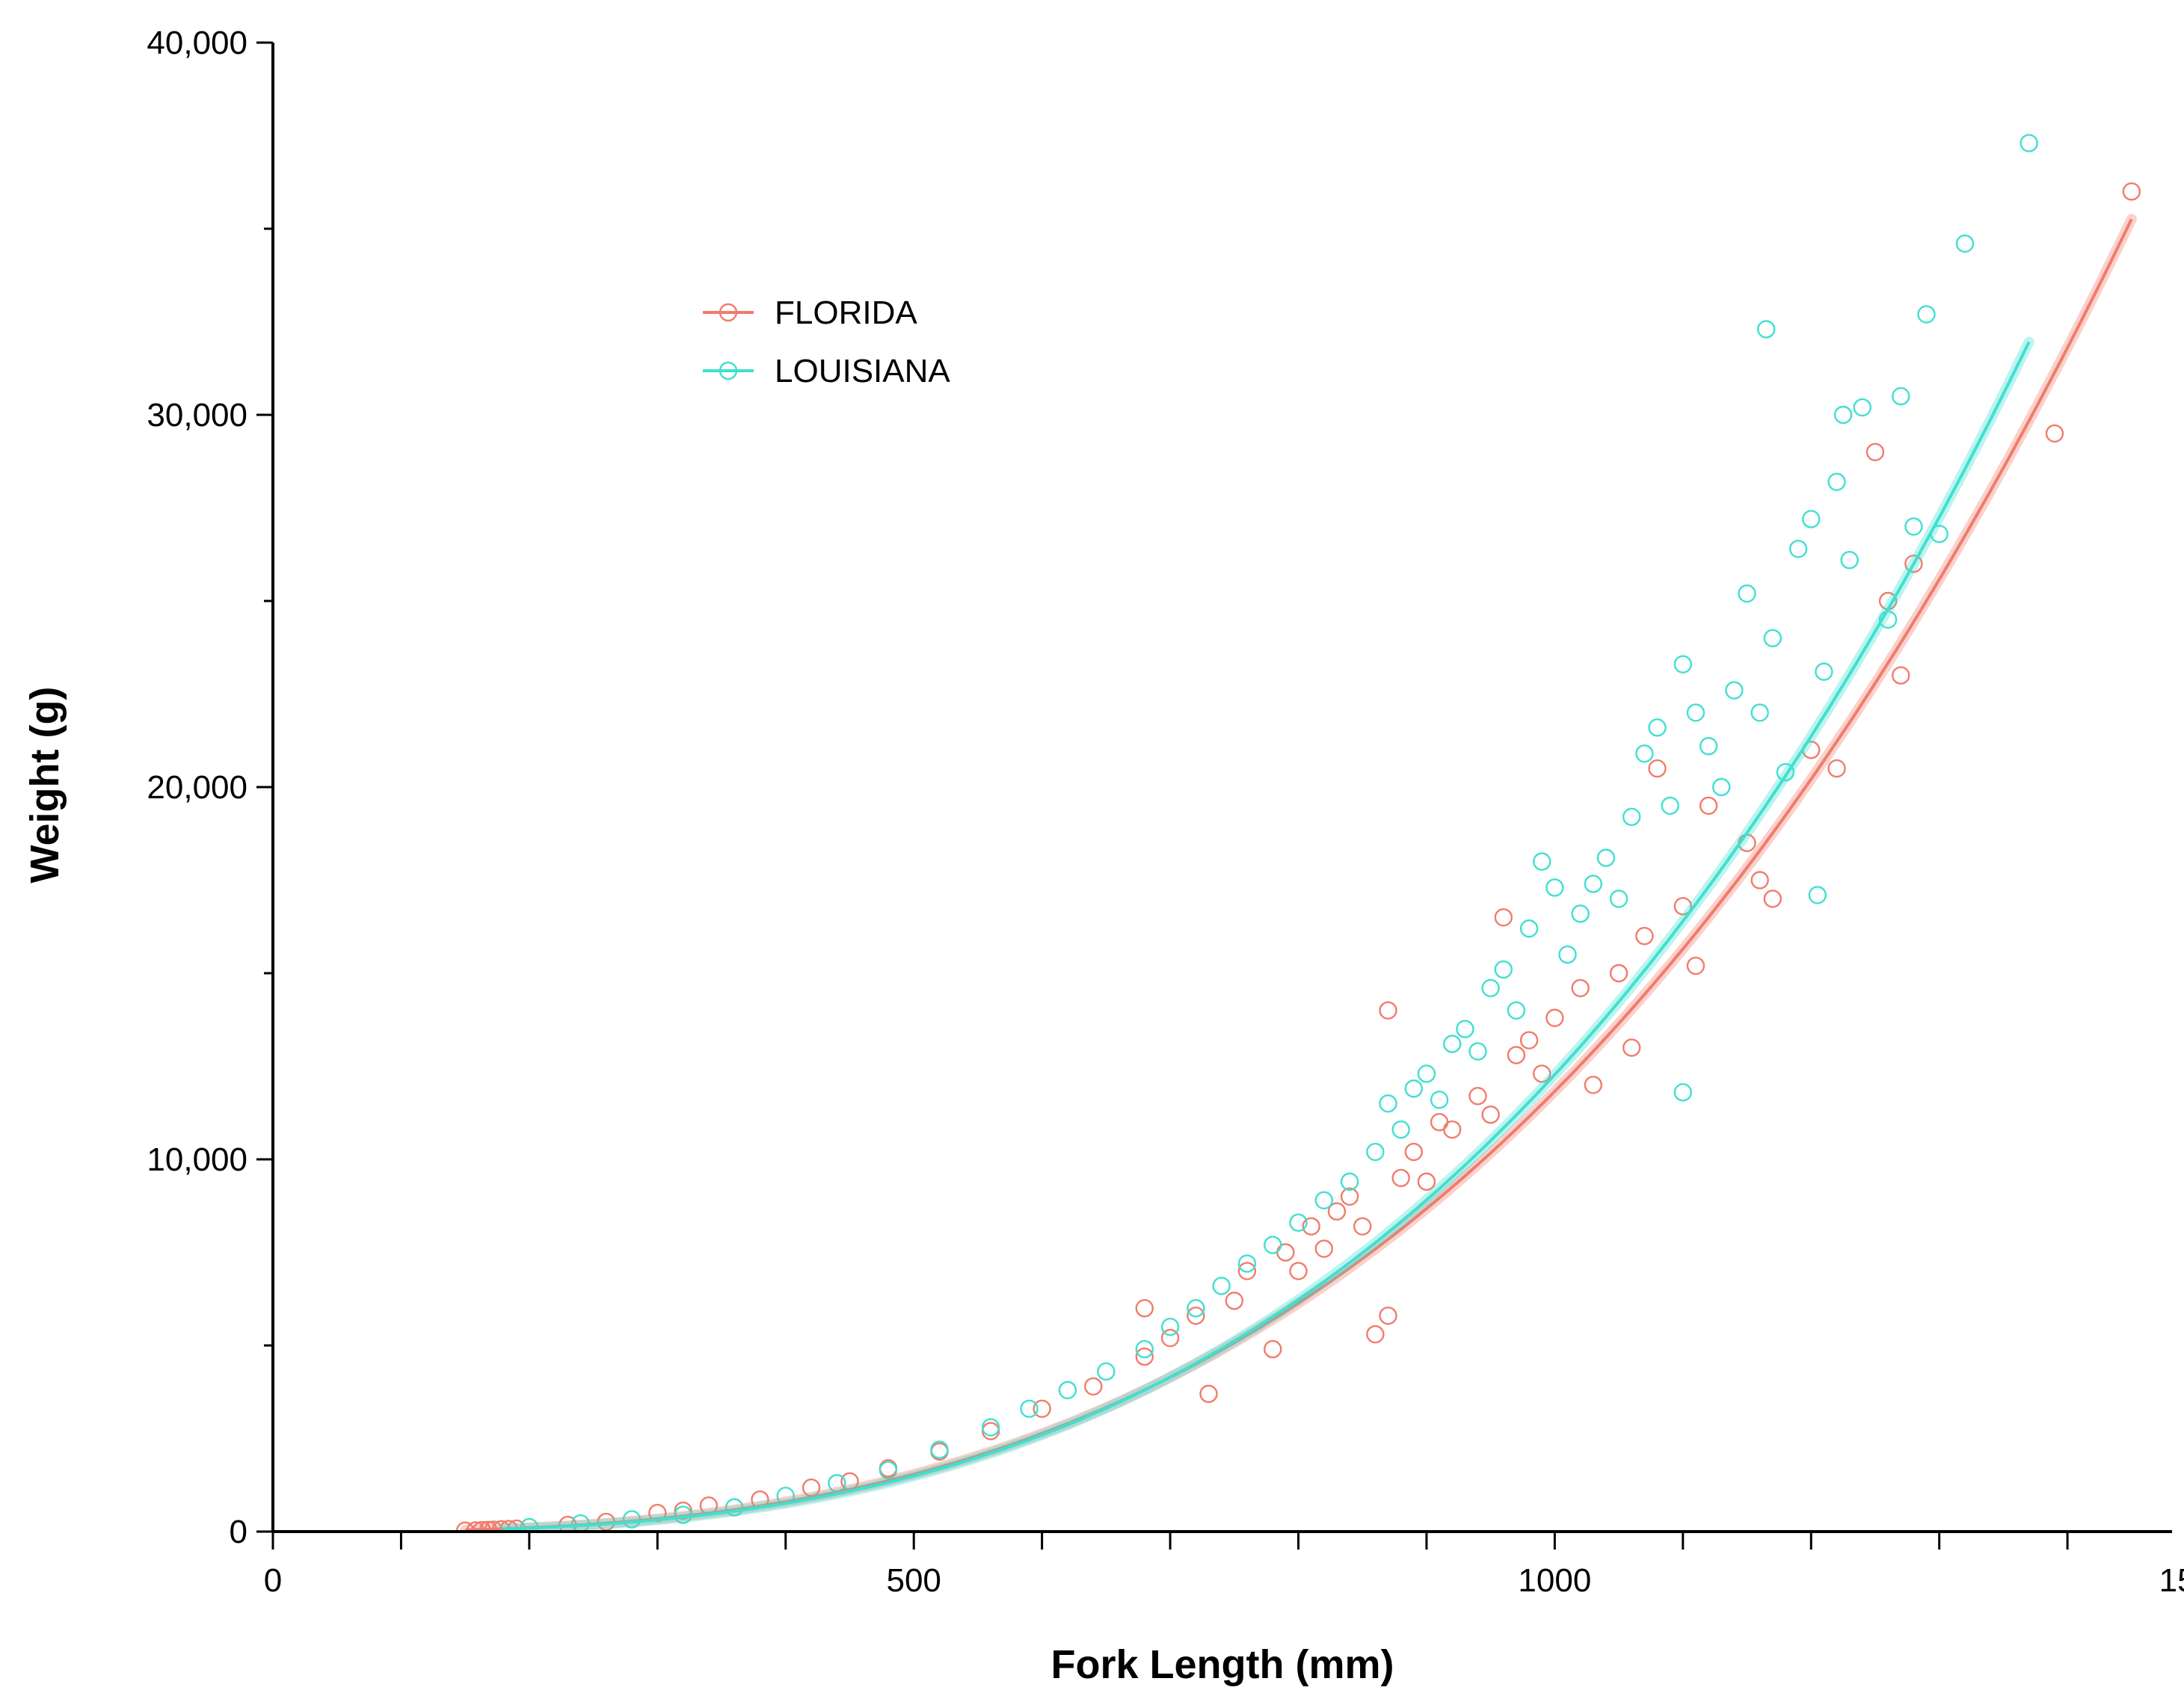  I want to click on y-axis-title: Weight (g), so click(44, 786).